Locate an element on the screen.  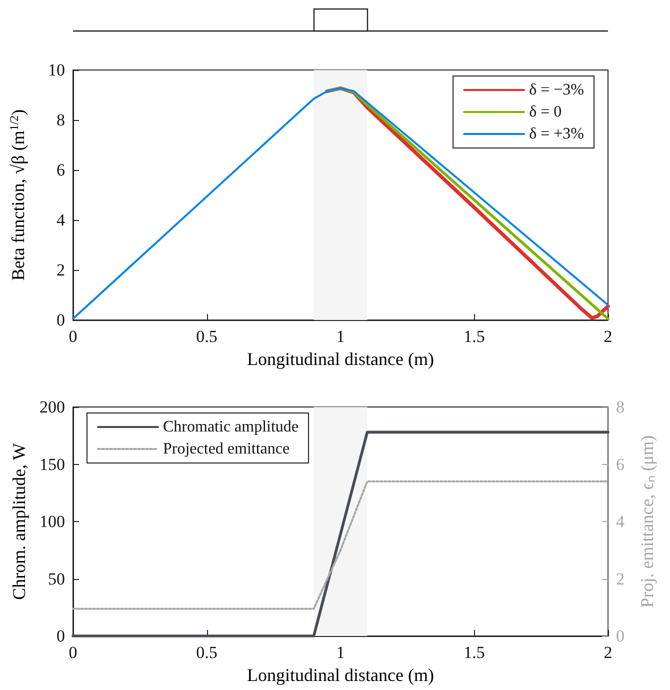
y-tick-label: 50 is located at coordinates (56, 578).